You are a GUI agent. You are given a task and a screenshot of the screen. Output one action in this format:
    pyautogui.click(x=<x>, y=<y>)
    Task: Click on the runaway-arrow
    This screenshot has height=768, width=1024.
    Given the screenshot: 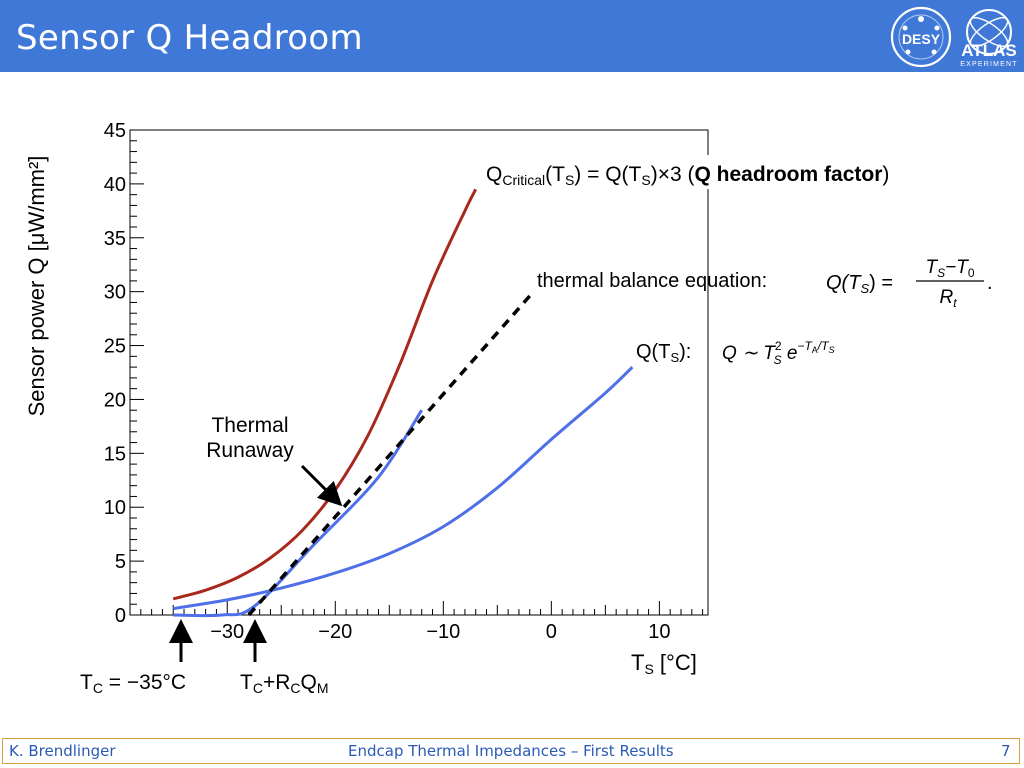 What is the action you would take?
    pyautogui.click(x=321, y=485)
    